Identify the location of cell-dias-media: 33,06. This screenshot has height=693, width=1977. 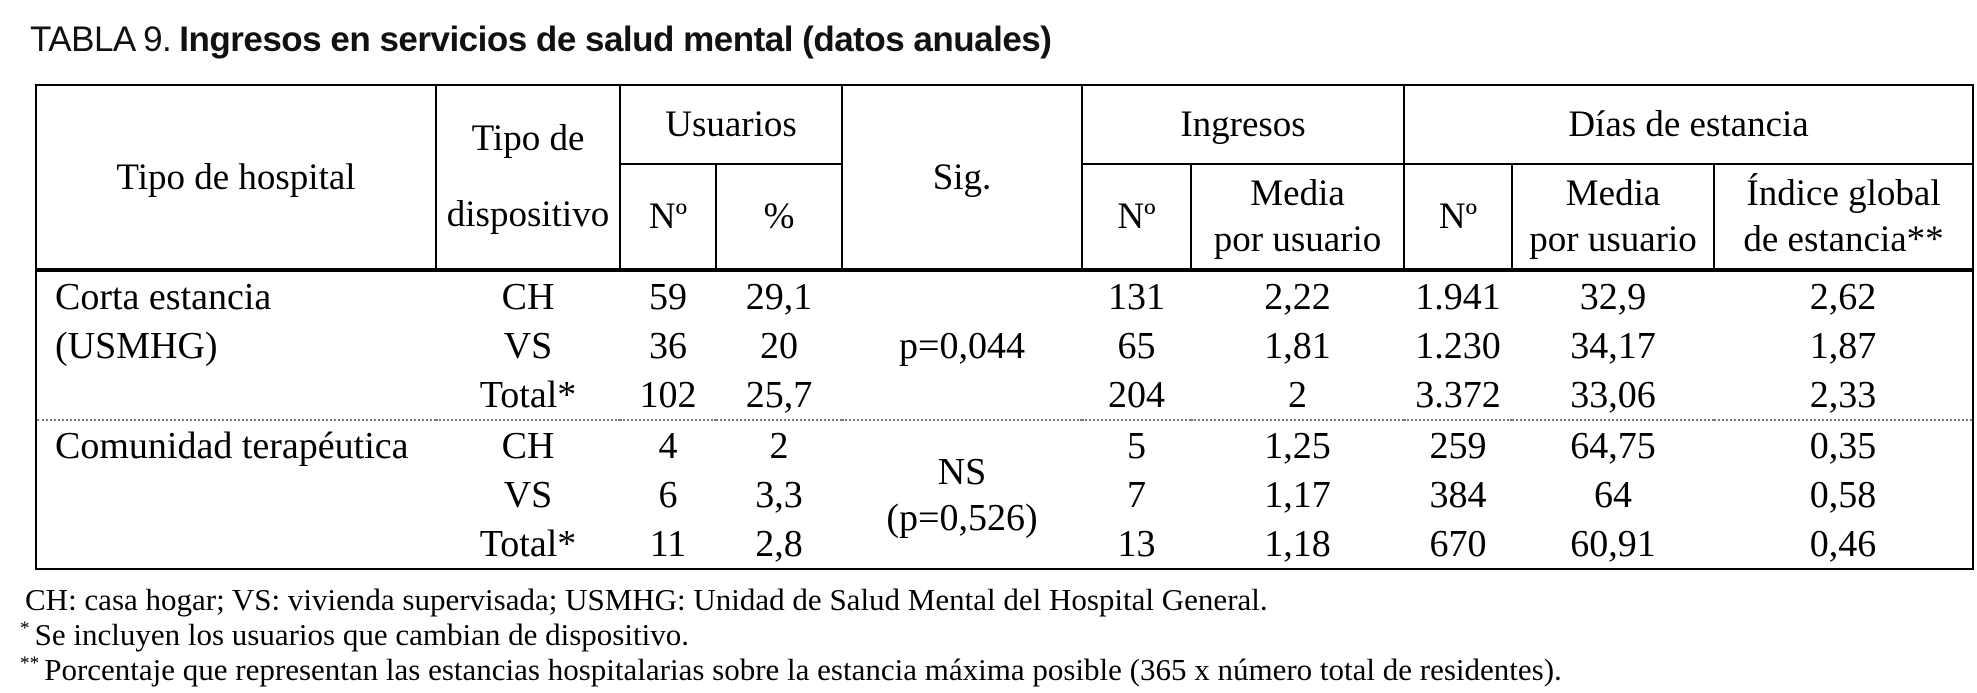
(1613, 394).